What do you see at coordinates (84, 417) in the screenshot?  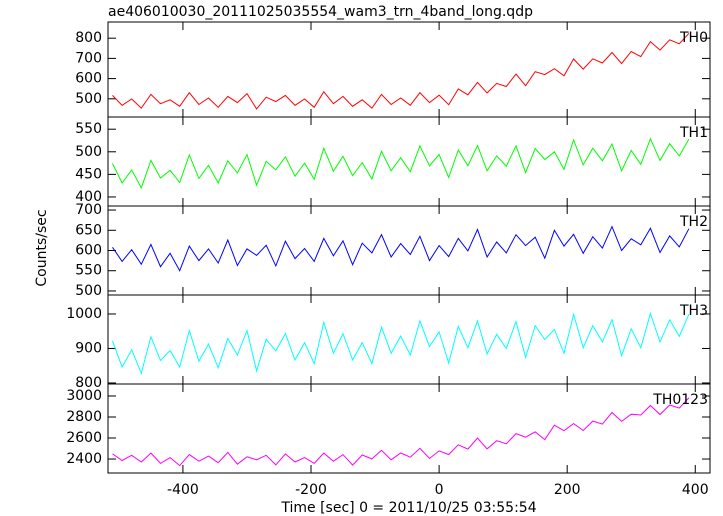 I see `y-tick-label: 2800` at bounding box center [84, 417].